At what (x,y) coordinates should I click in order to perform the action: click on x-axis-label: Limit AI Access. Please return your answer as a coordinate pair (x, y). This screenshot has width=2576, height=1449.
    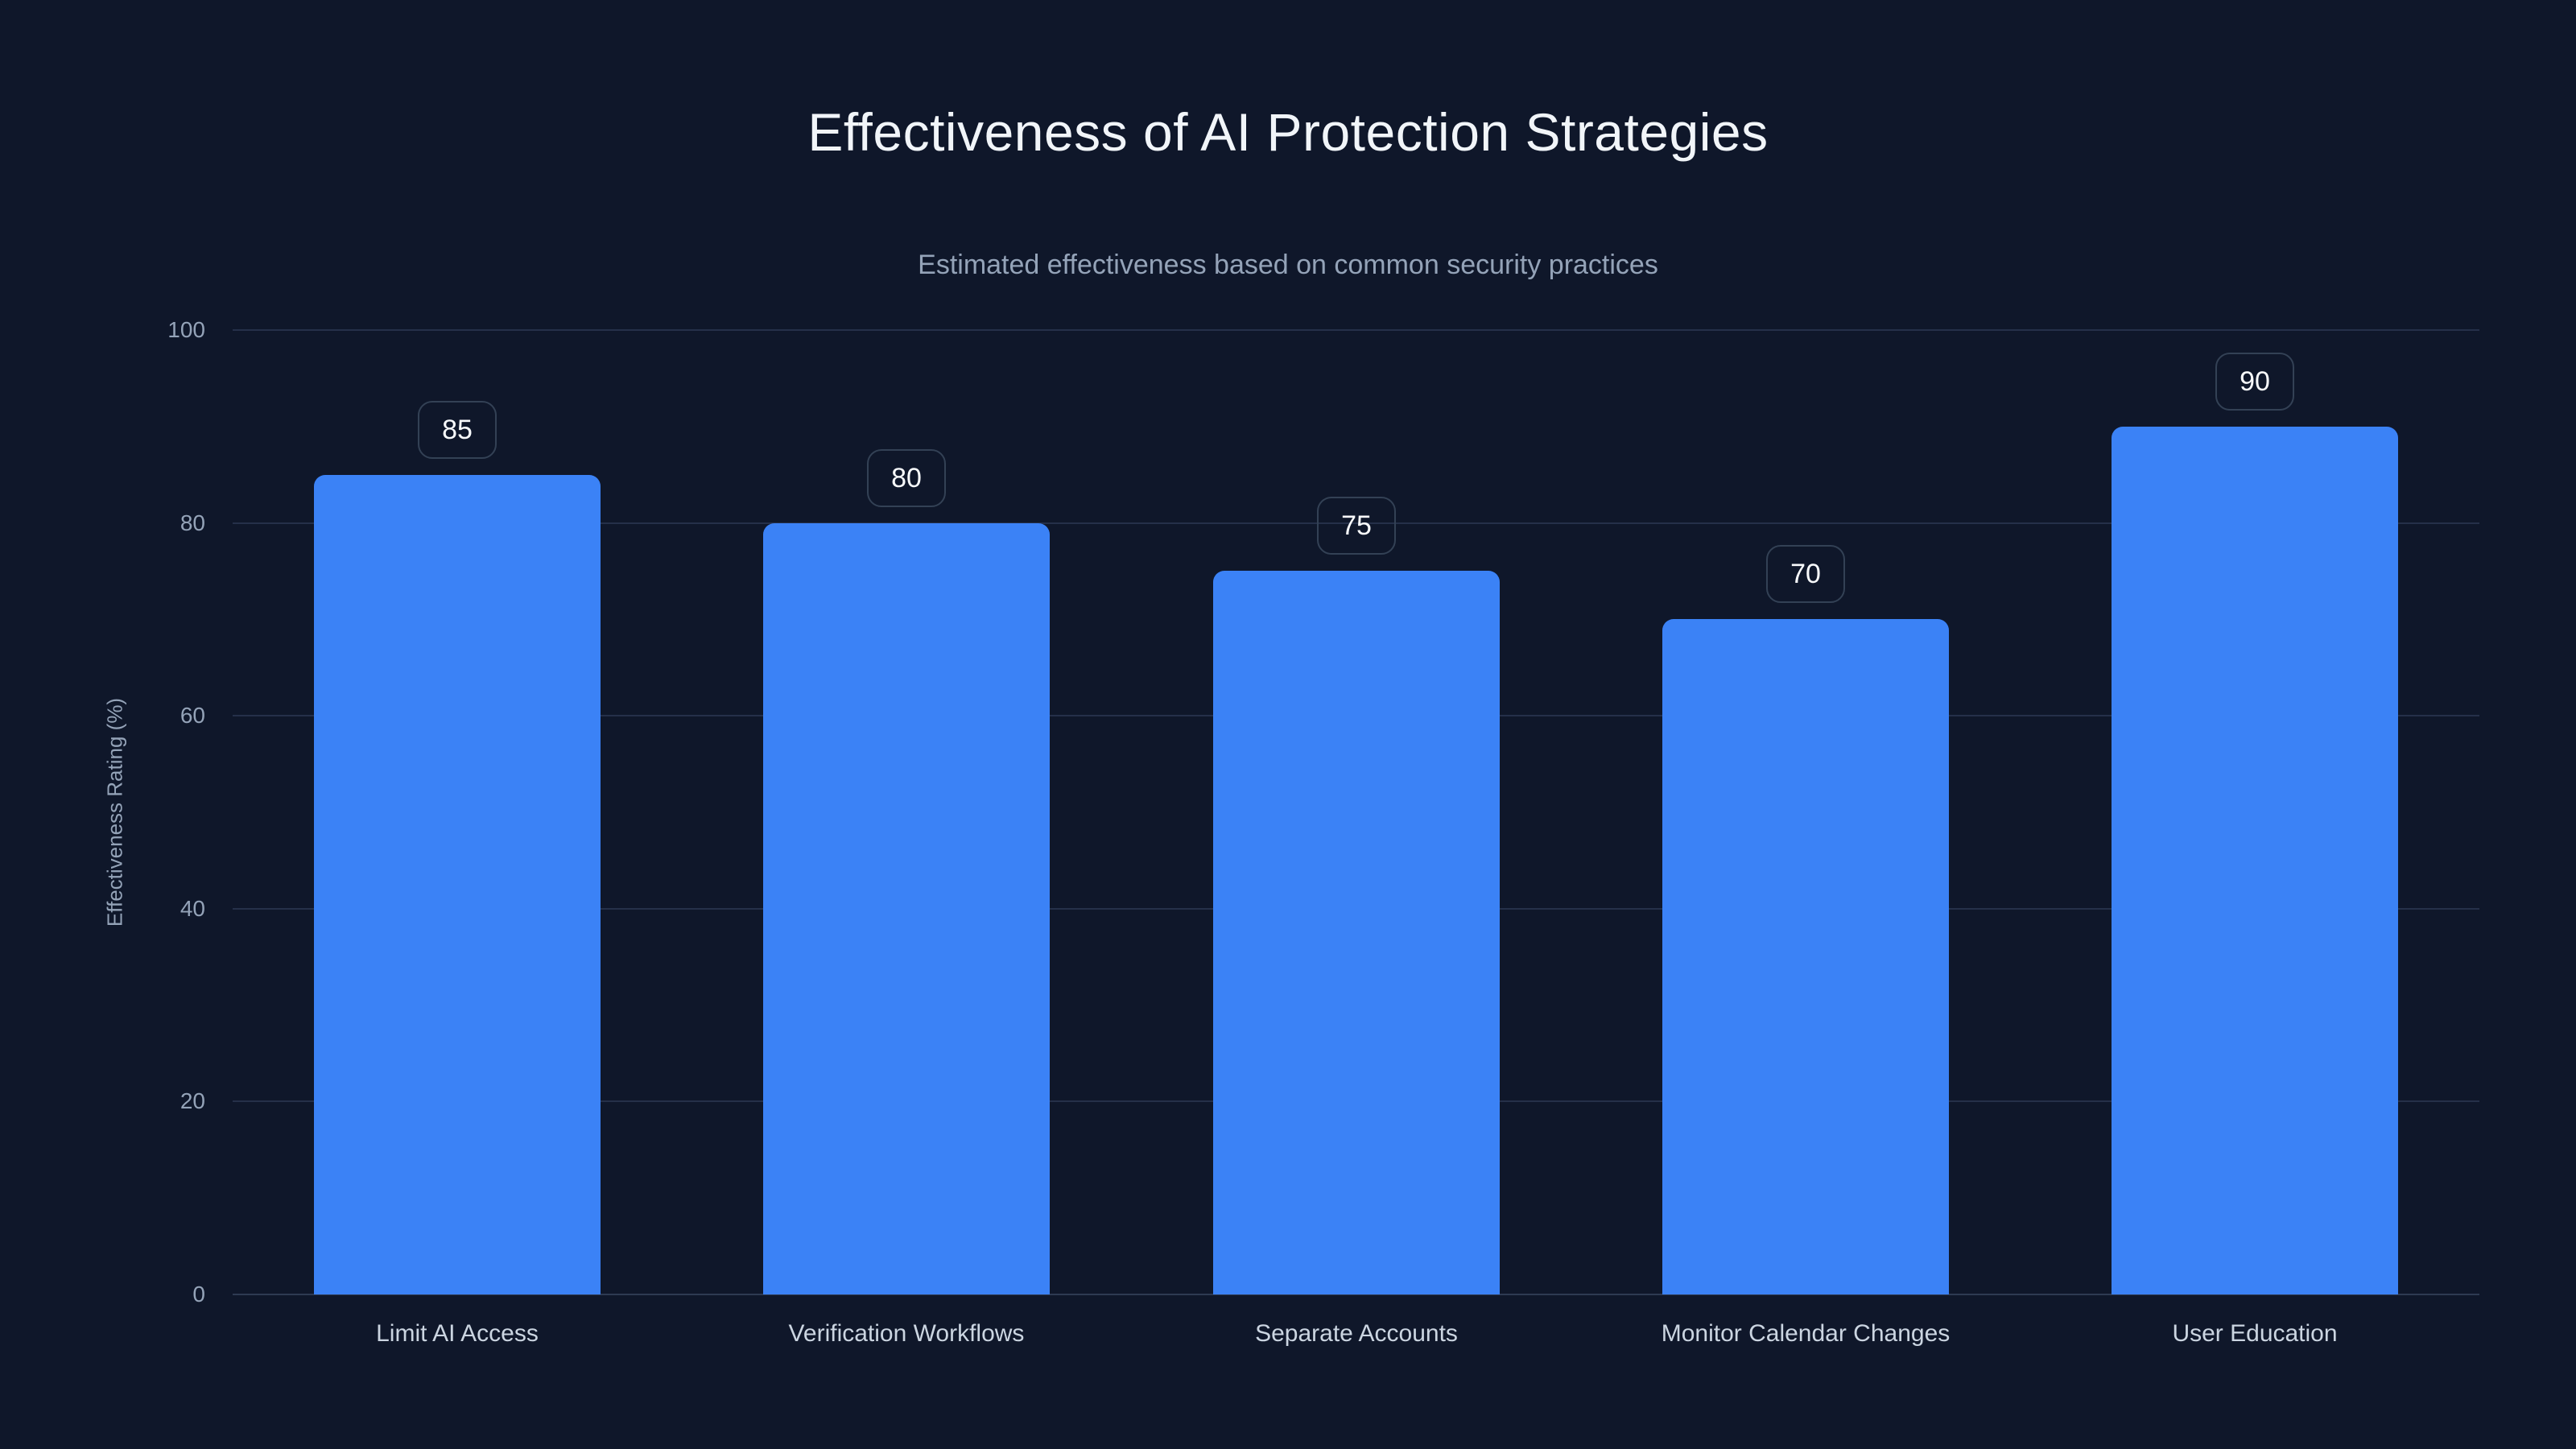
    Looking at the image, I should click on (457, 1333).